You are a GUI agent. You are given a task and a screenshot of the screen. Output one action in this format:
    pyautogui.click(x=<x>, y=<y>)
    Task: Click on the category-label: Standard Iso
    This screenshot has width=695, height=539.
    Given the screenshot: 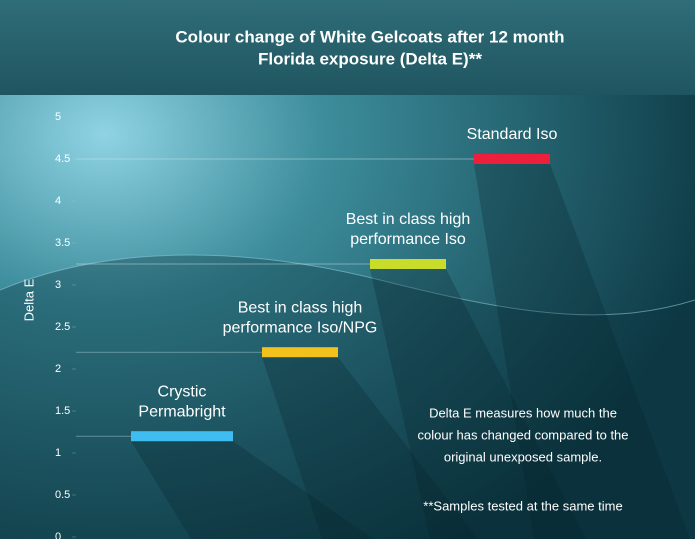 What is the action you would take?
    pyautogui.click(x=512, y=134)
    